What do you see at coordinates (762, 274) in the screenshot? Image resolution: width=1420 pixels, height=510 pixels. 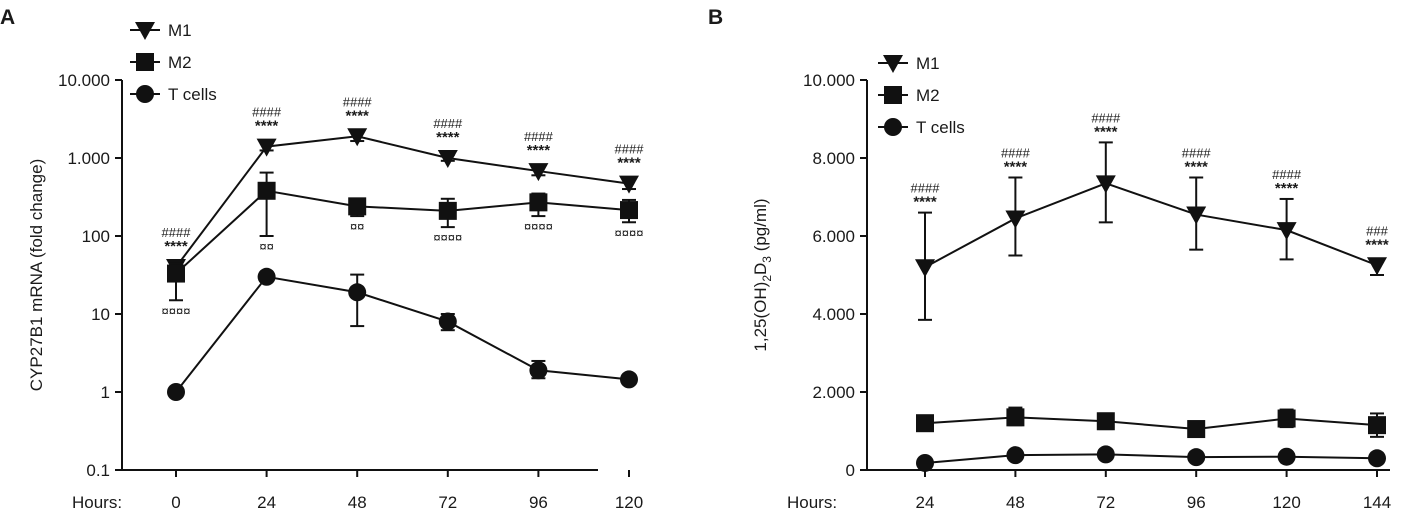 I see `panel-b-ylabel: 1,25(OH)2D3 (pg/ml)` at bounding box center [762, 274].